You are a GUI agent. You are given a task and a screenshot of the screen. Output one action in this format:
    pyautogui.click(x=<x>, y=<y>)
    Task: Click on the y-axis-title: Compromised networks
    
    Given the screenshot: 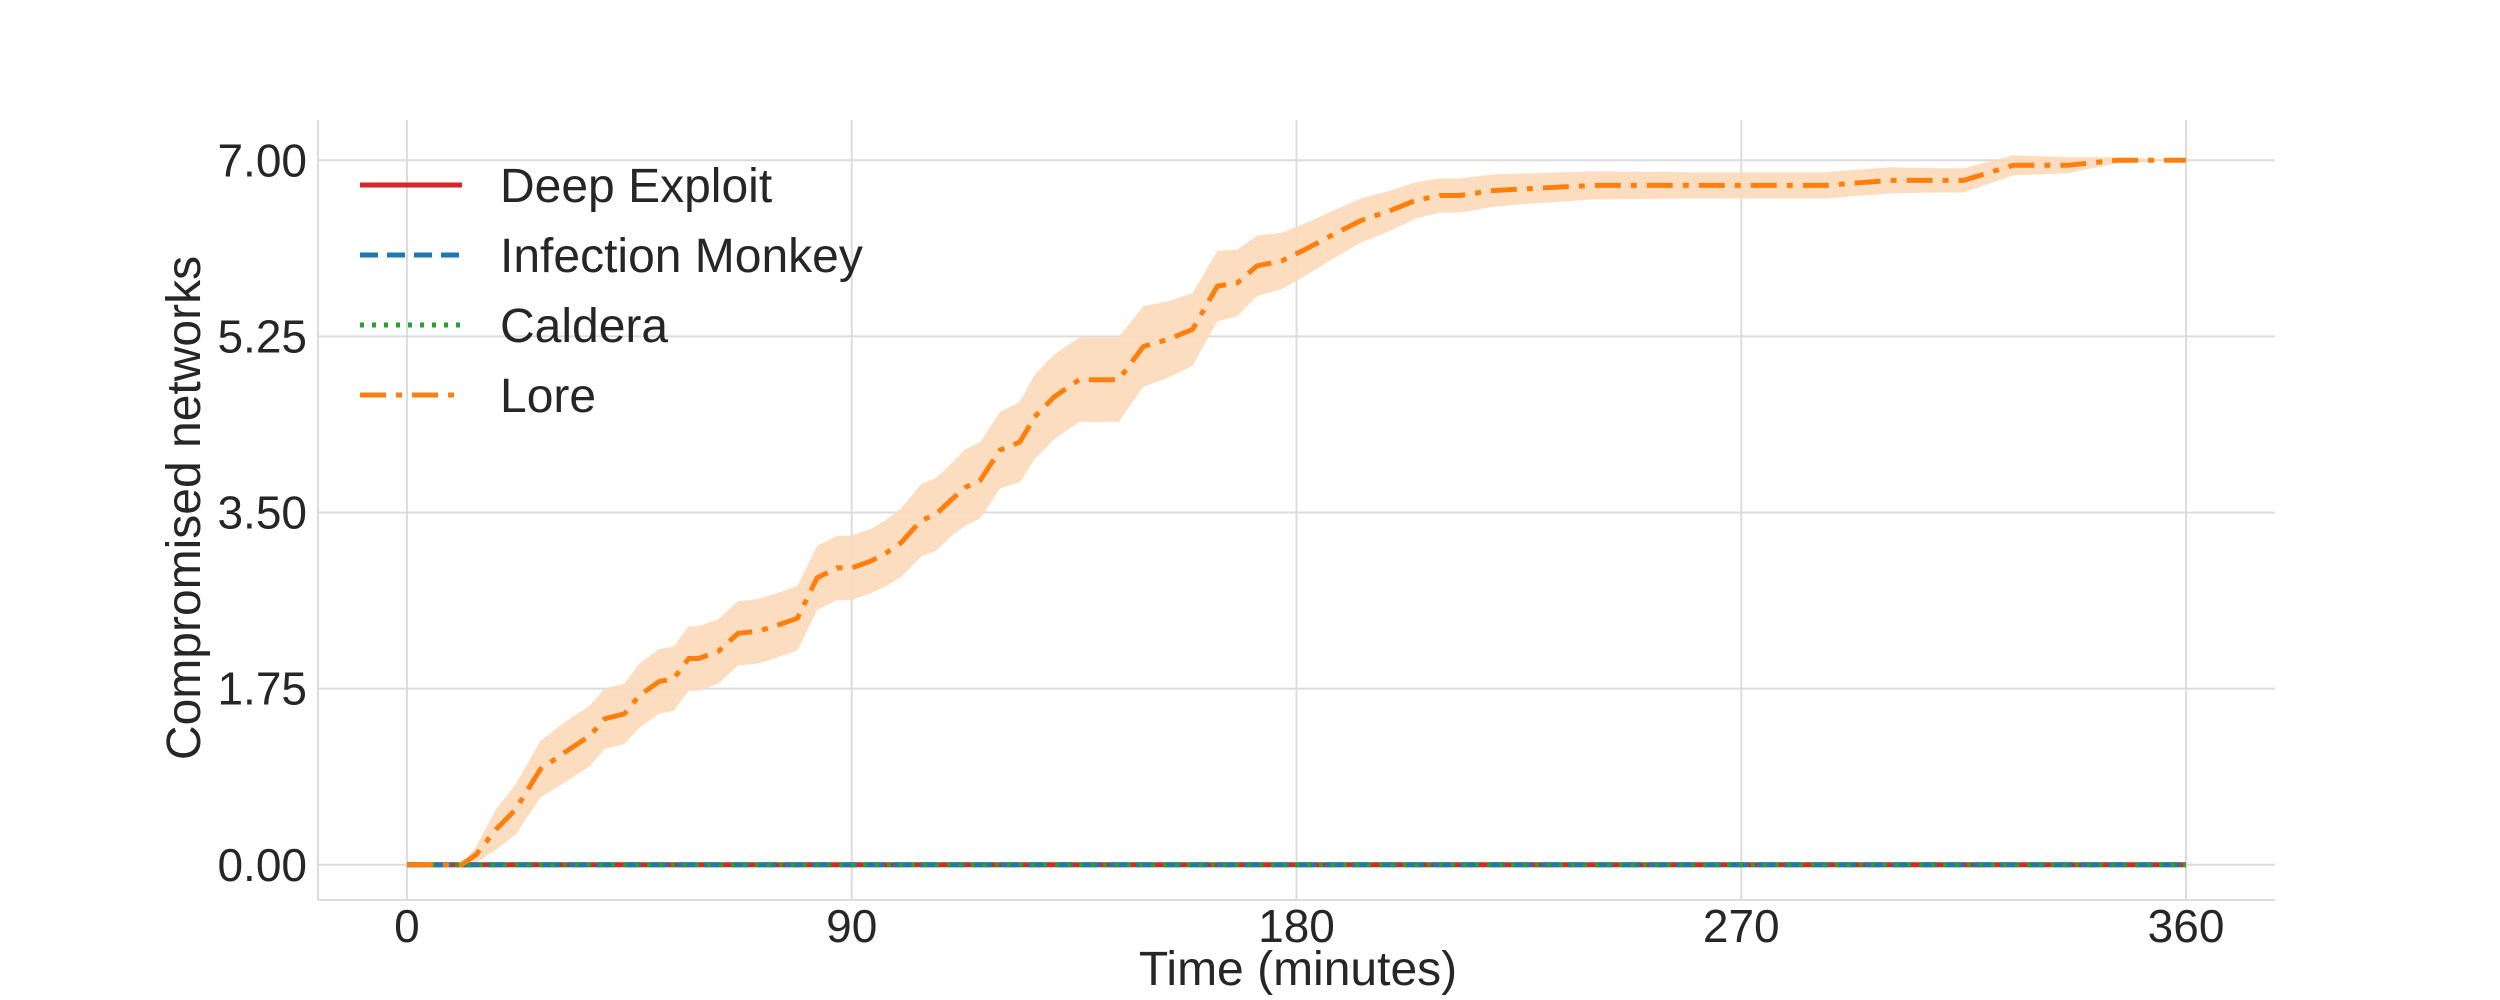 What is the action you would take?
    pyautogui.click(x=184, y=508)
    